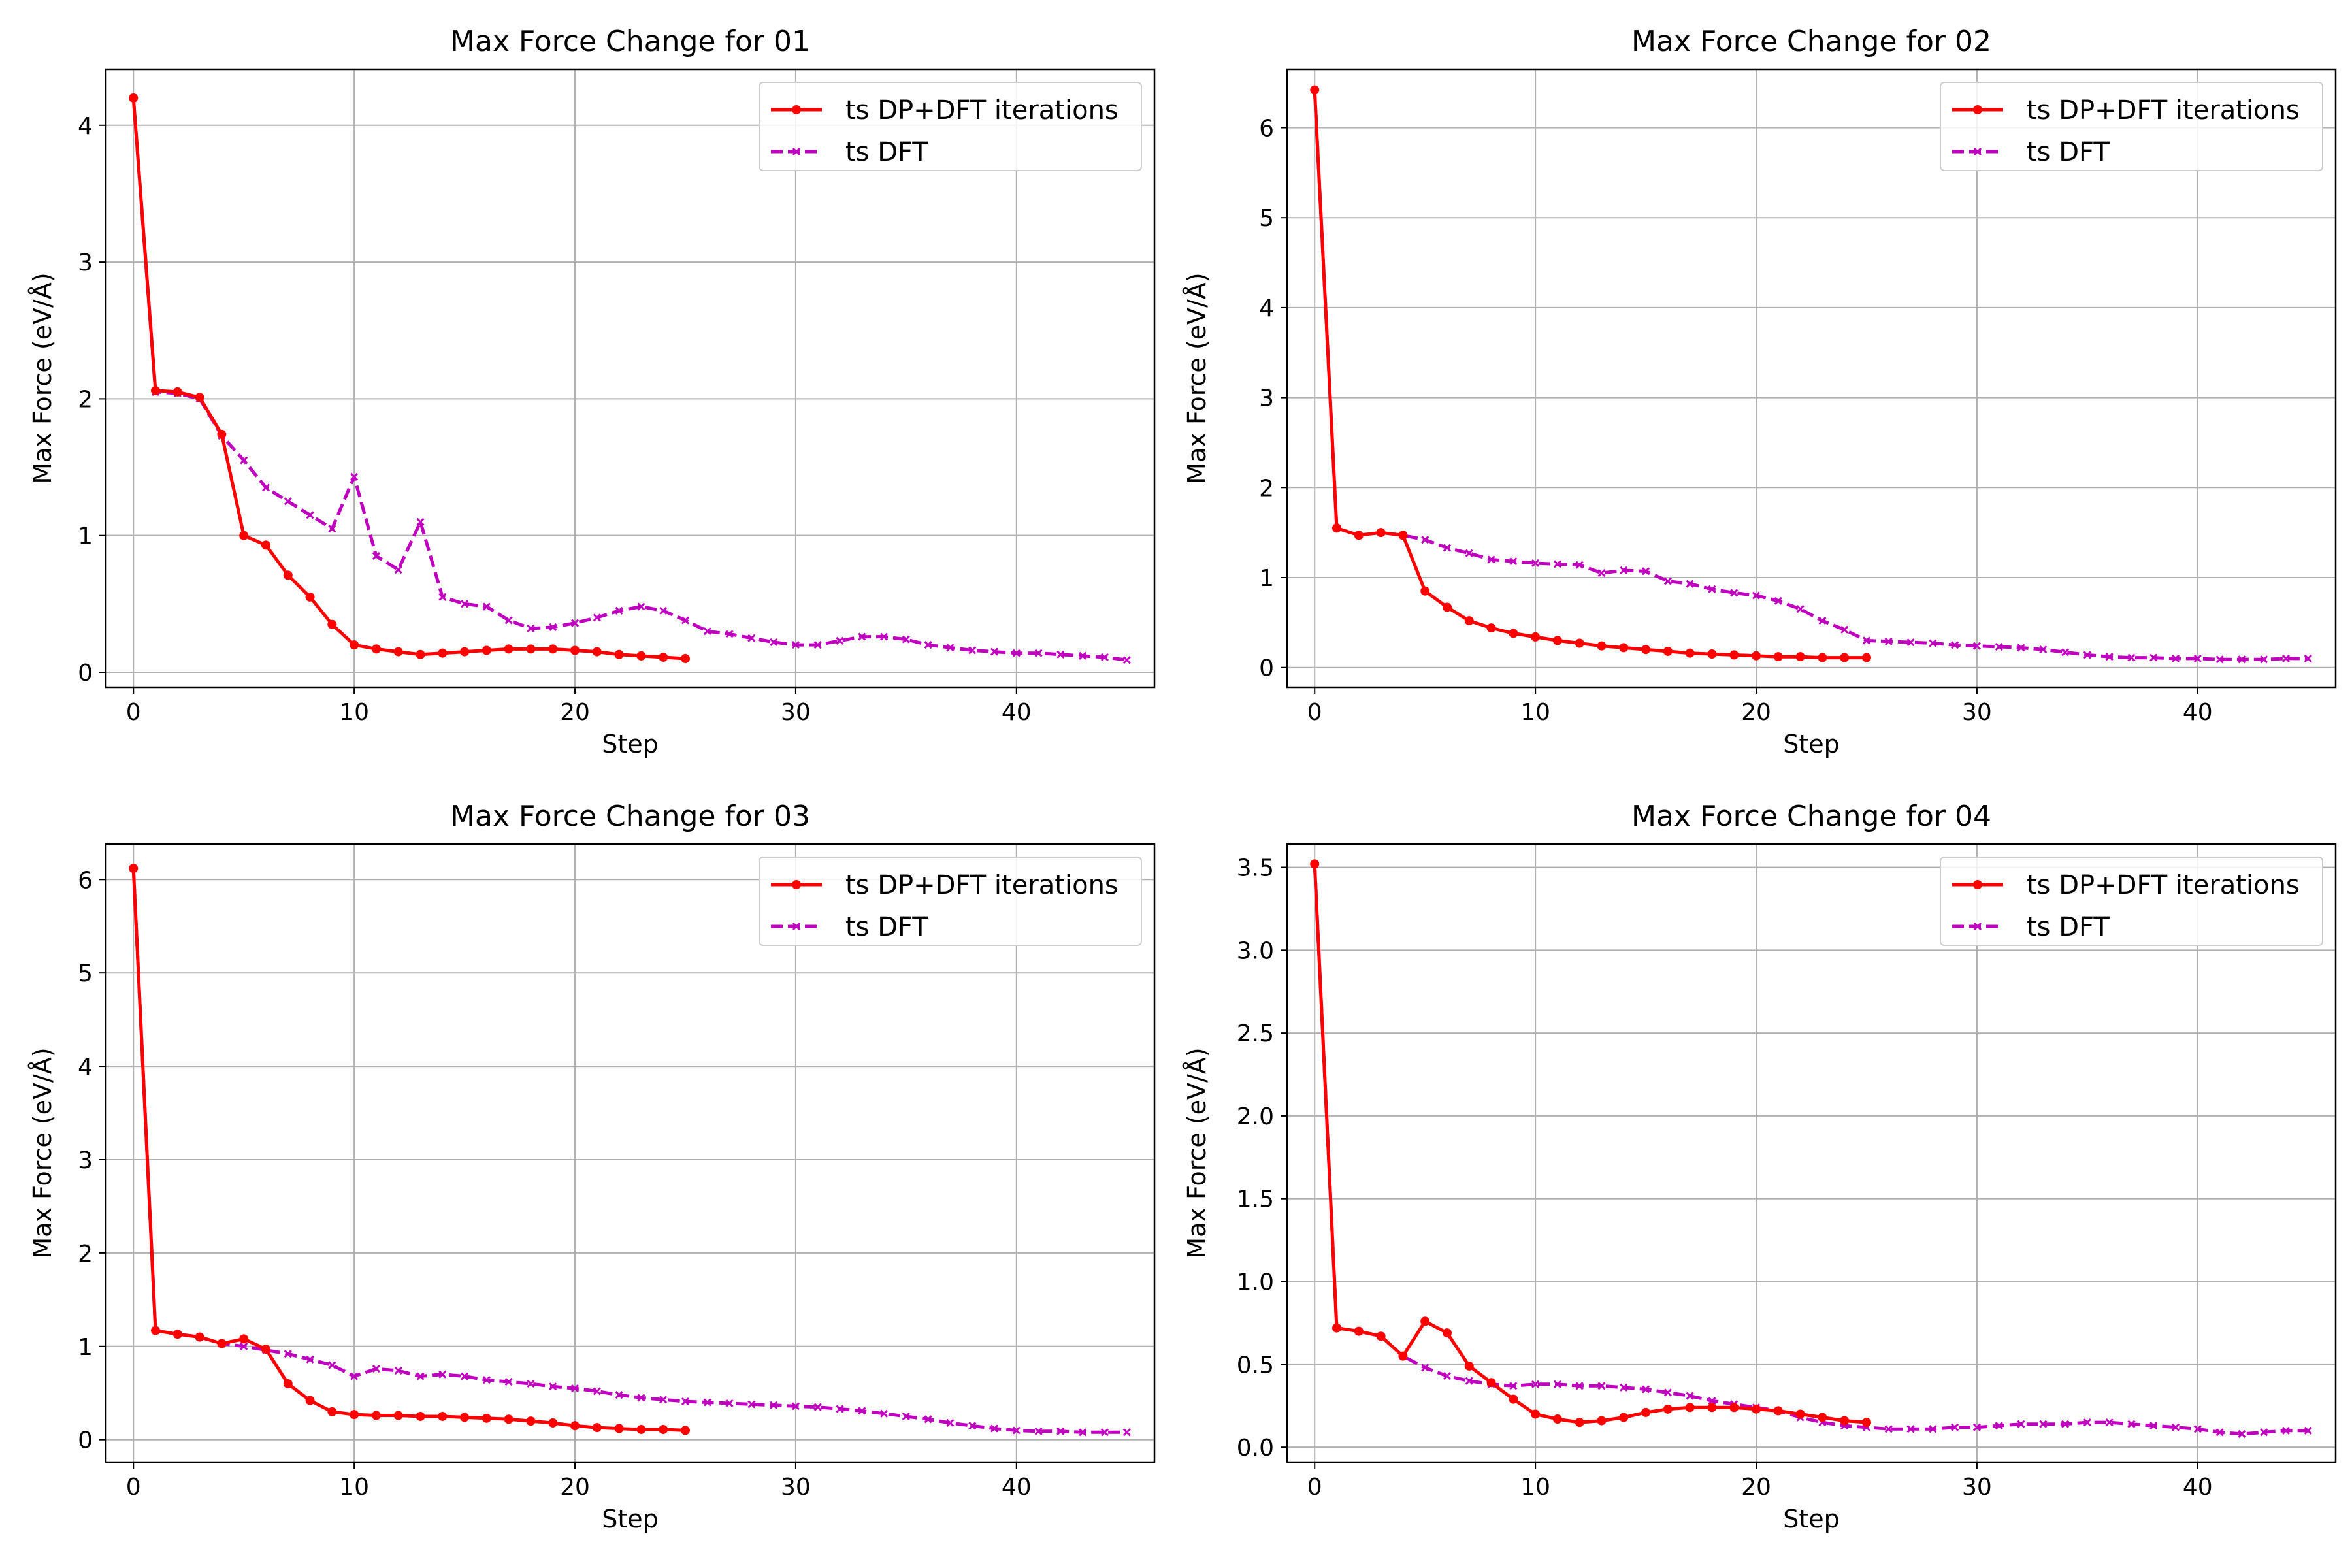 The width and height of the screenshot is (2352, 1568). Describe the element at coordinates (85, 1067) in the screenshot. I see `y-tick-label: 4` at that location.